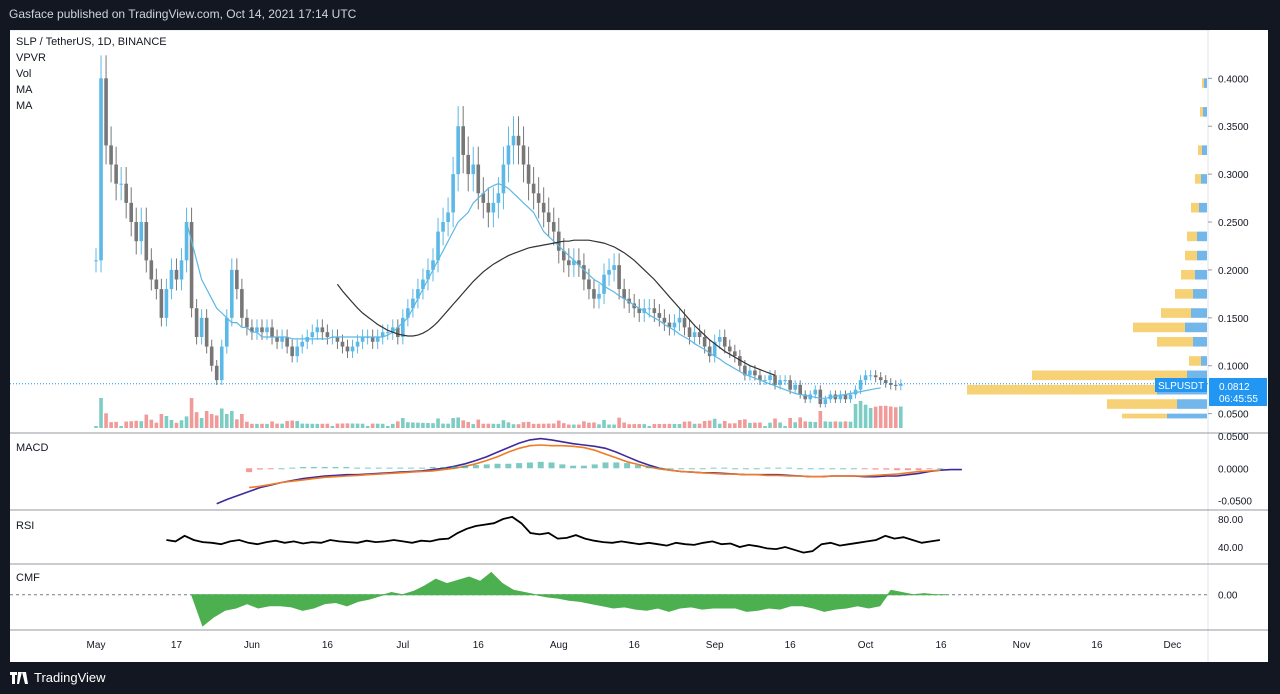 This screenshot has width=1280, height=694. Describe the element at coordinates (1173, 645) in the screenshot. I see `time-axis-label: Dec` at that location.